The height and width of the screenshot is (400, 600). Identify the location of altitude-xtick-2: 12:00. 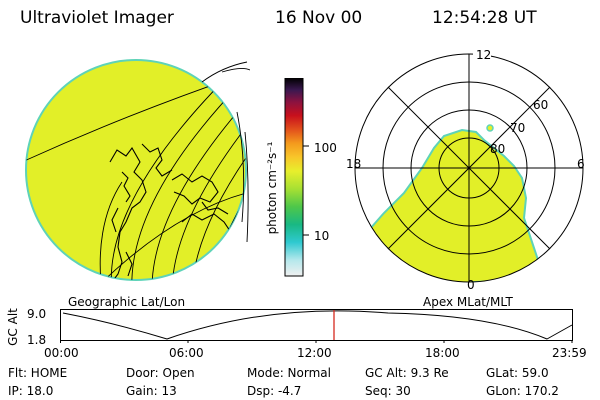
(314, 353).